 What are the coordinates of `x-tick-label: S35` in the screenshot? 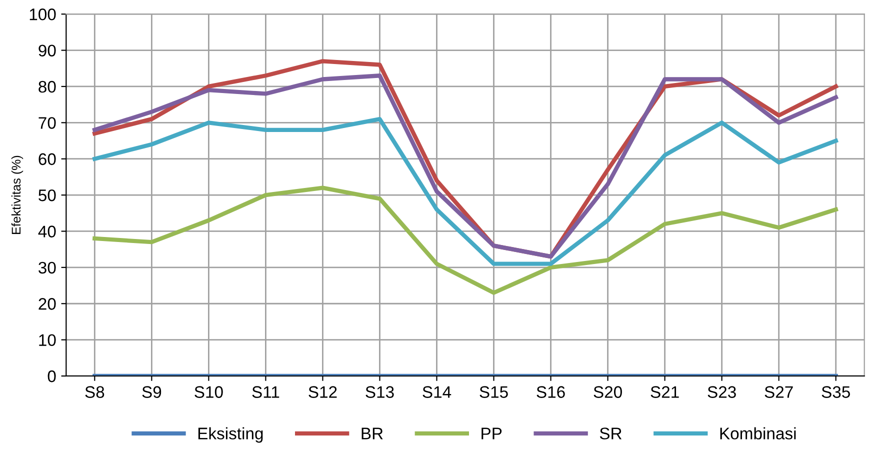 It's located at (836, 392).